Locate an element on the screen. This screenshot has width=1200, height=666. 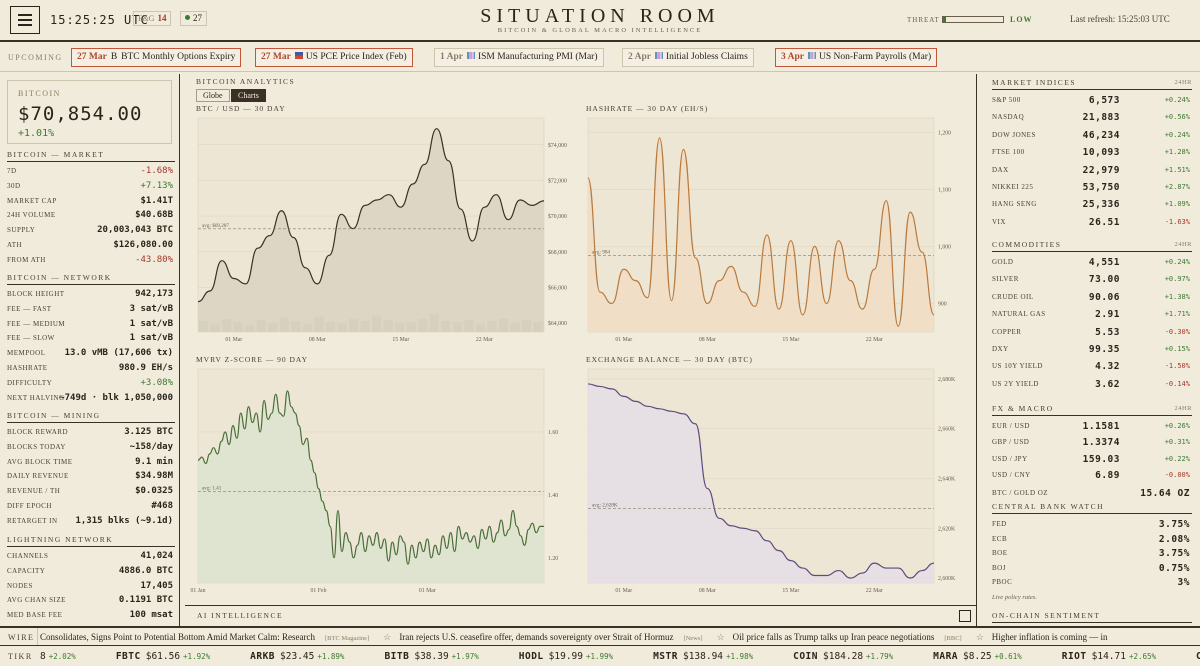
mining-row: REVENUE / TH $0.0325 is located at coordinates (91, 493).